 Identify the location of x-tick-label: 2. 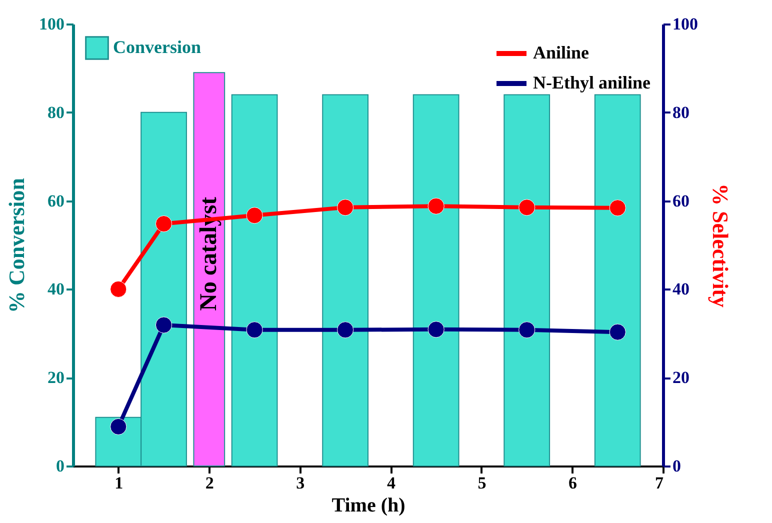
(209, 483).